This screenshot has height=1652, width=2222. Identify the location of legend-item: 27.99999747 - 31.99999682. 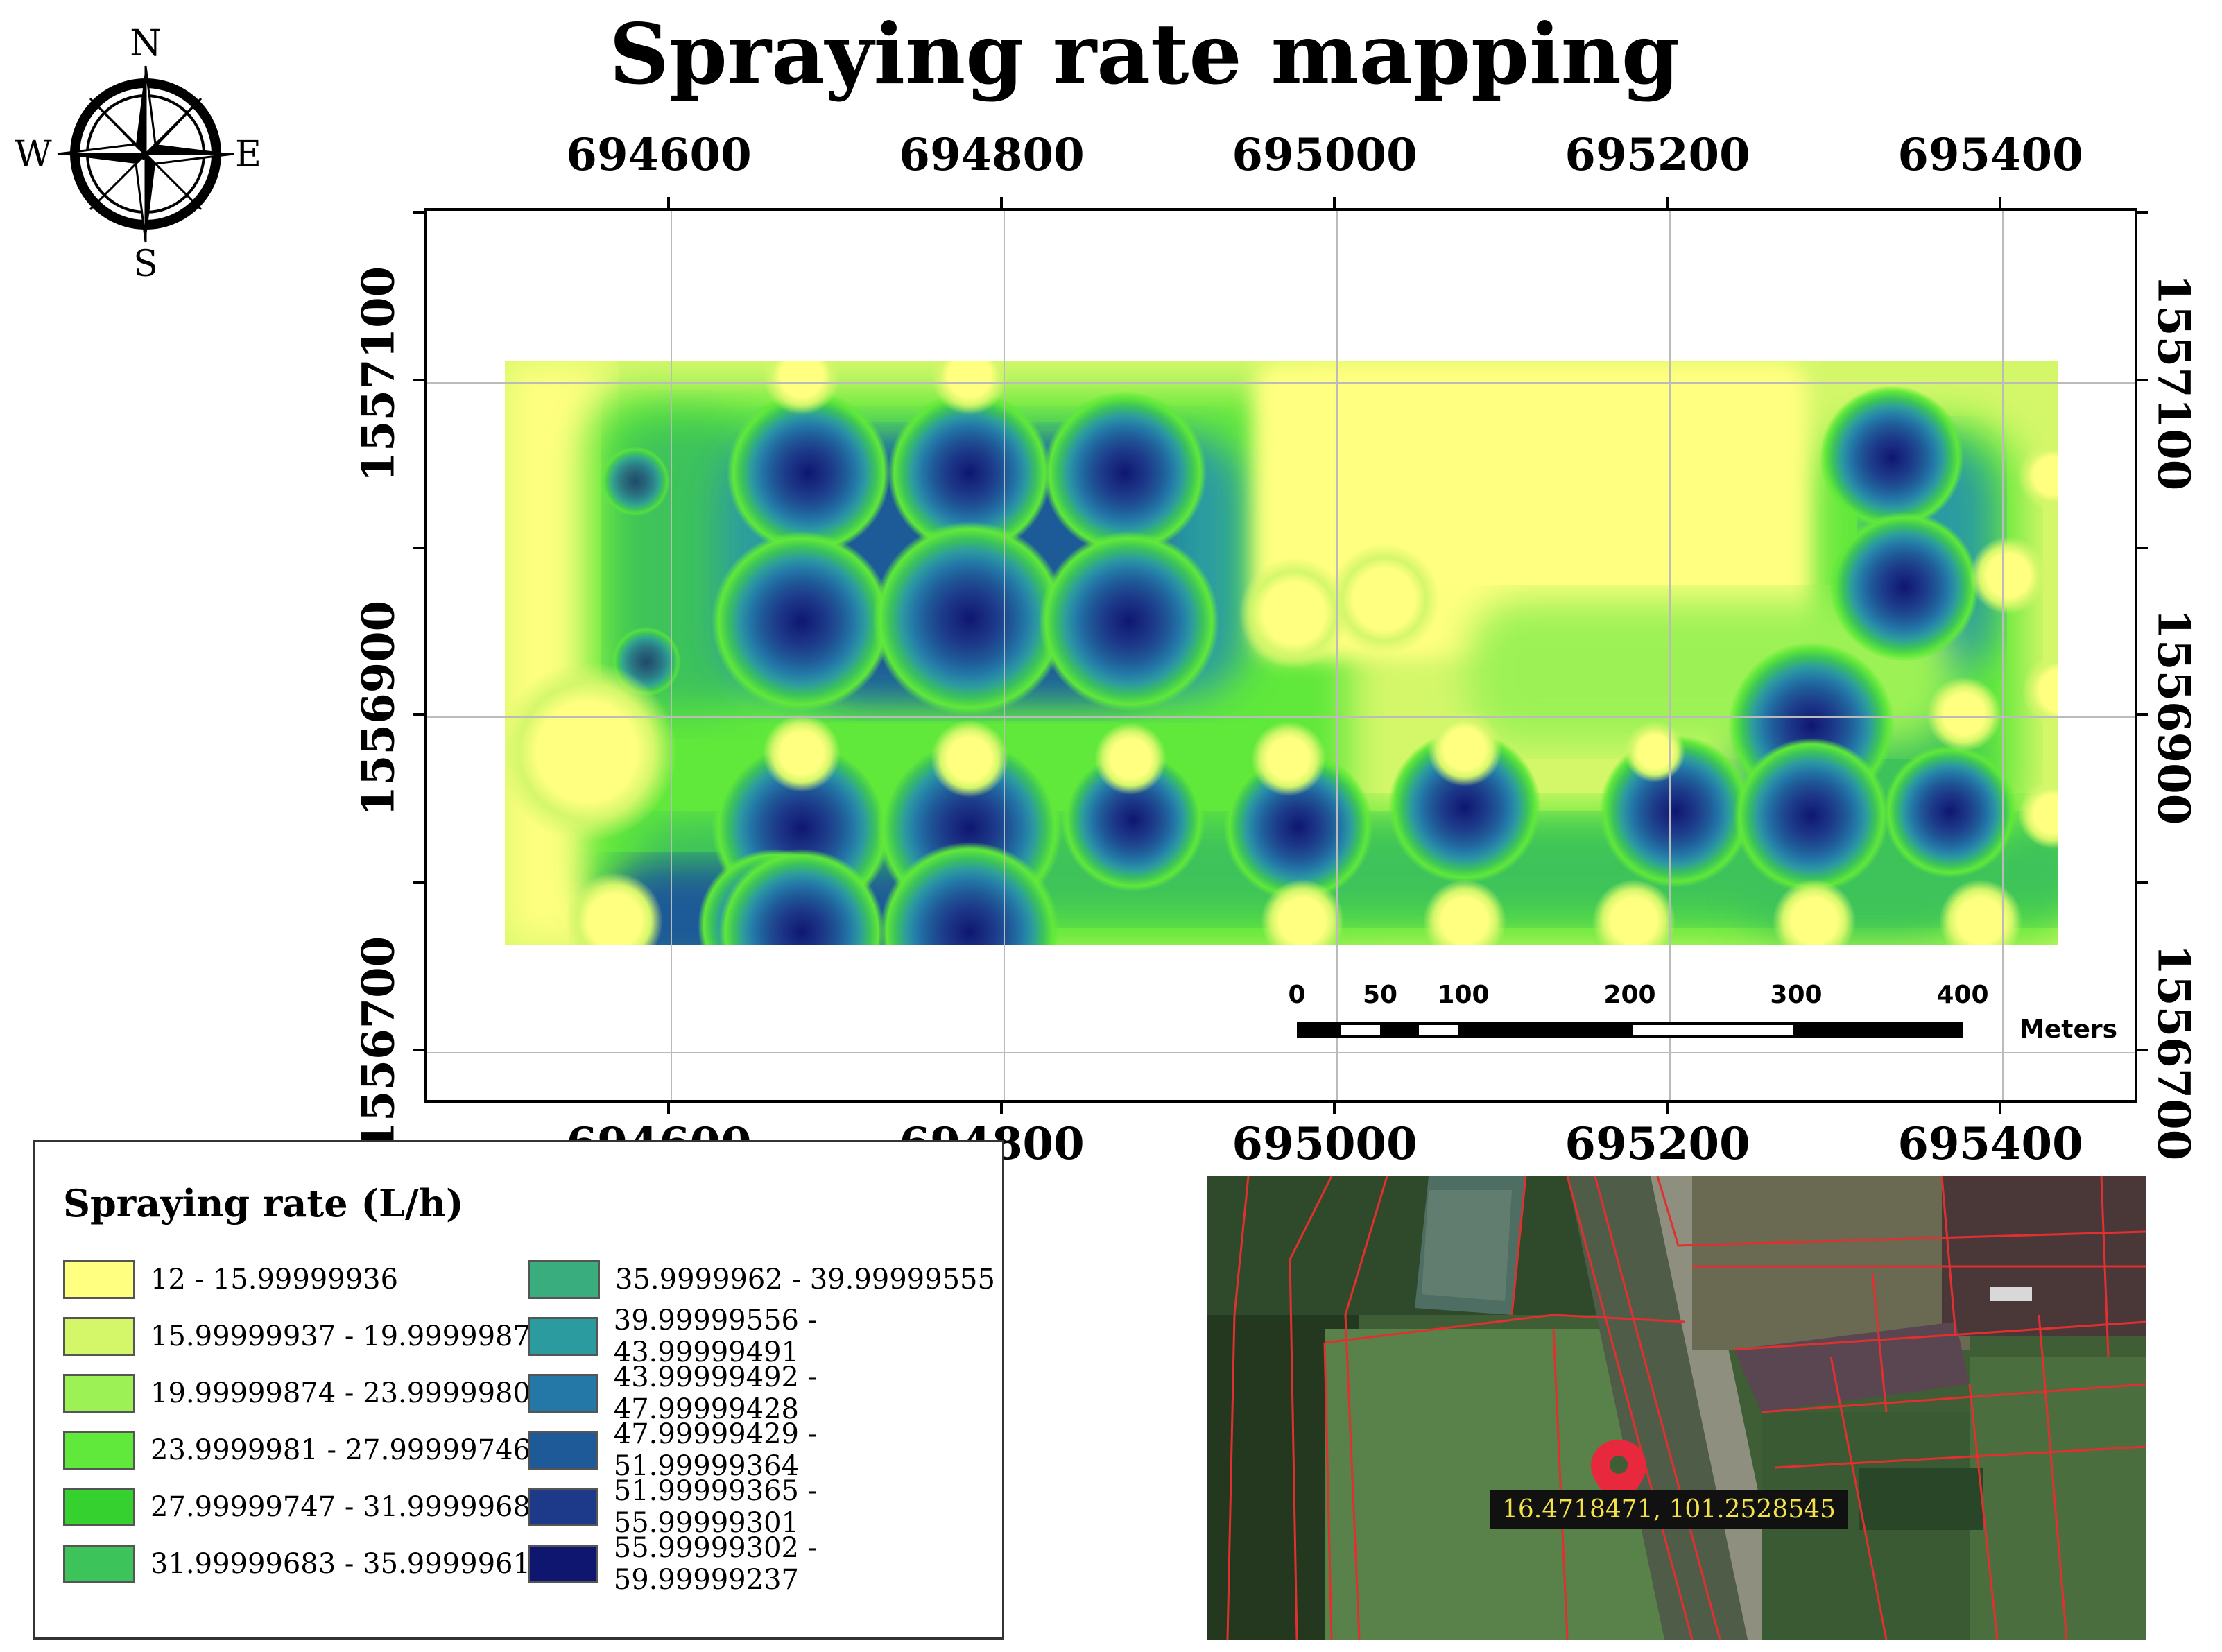
(306, 1507).